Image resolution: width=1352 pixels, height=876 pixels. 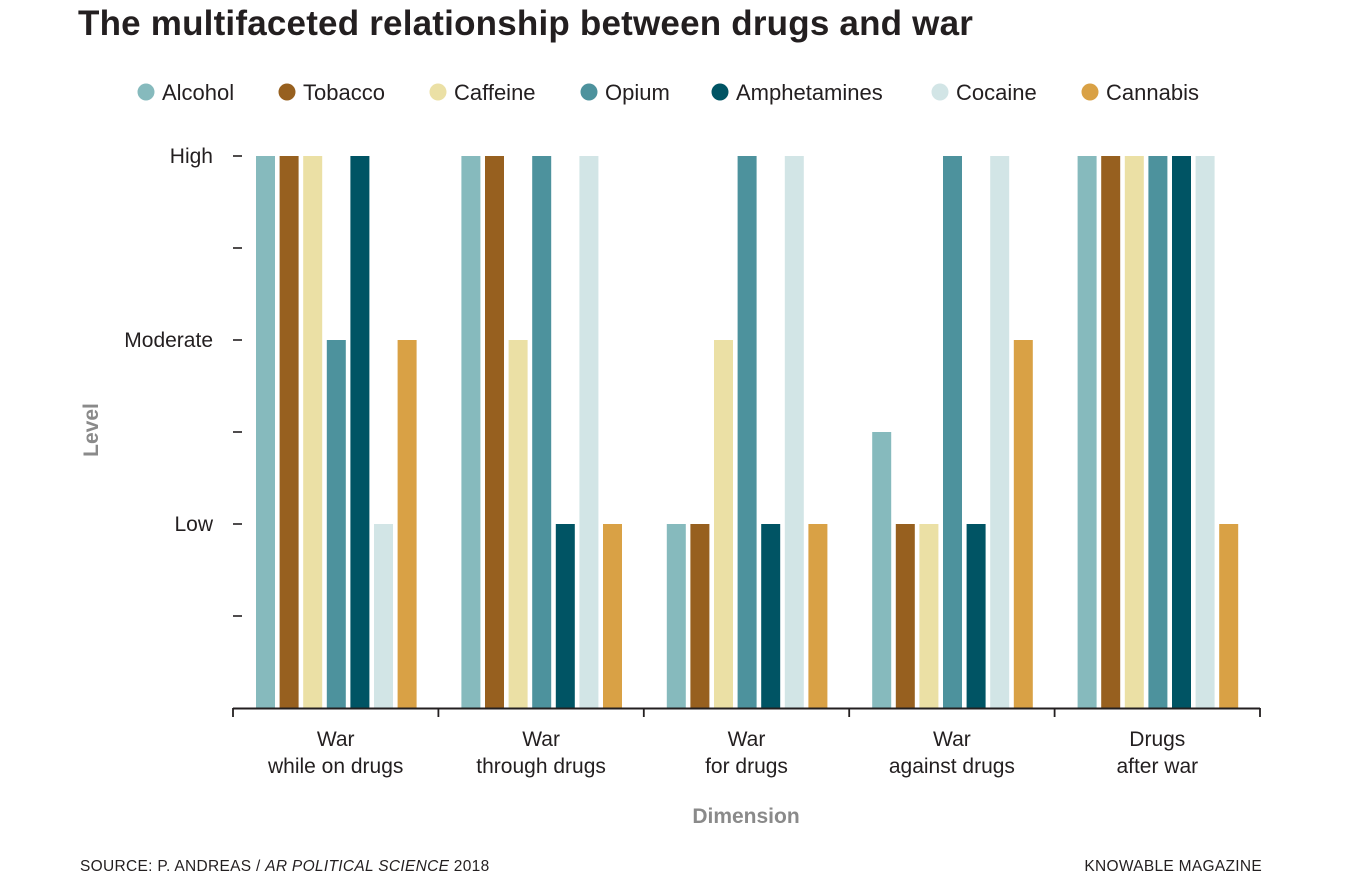 What do you see at coordinates (745, 816) in the screenshot?
I see `x-axis-title: Dimension` at bounding box center [745, 816].